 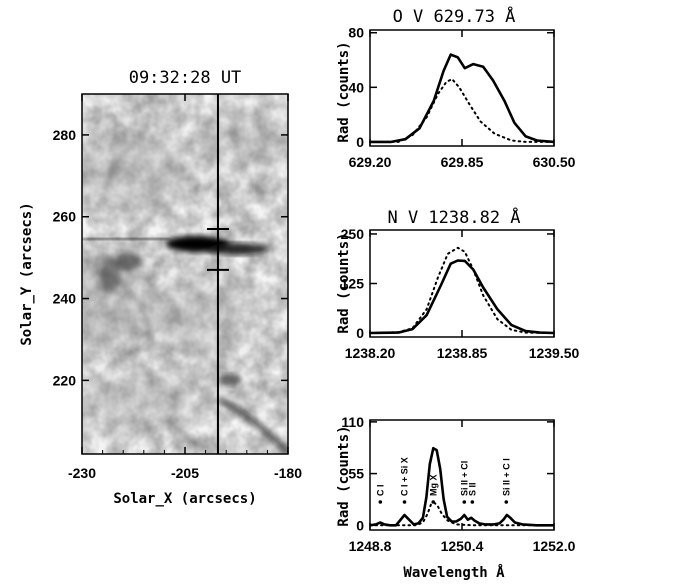 What do you see at coordinates (453, 217) in the screenshot?
I see `nv-panel-title: N V 1238.82 Å` at bounding box center [453, 217].